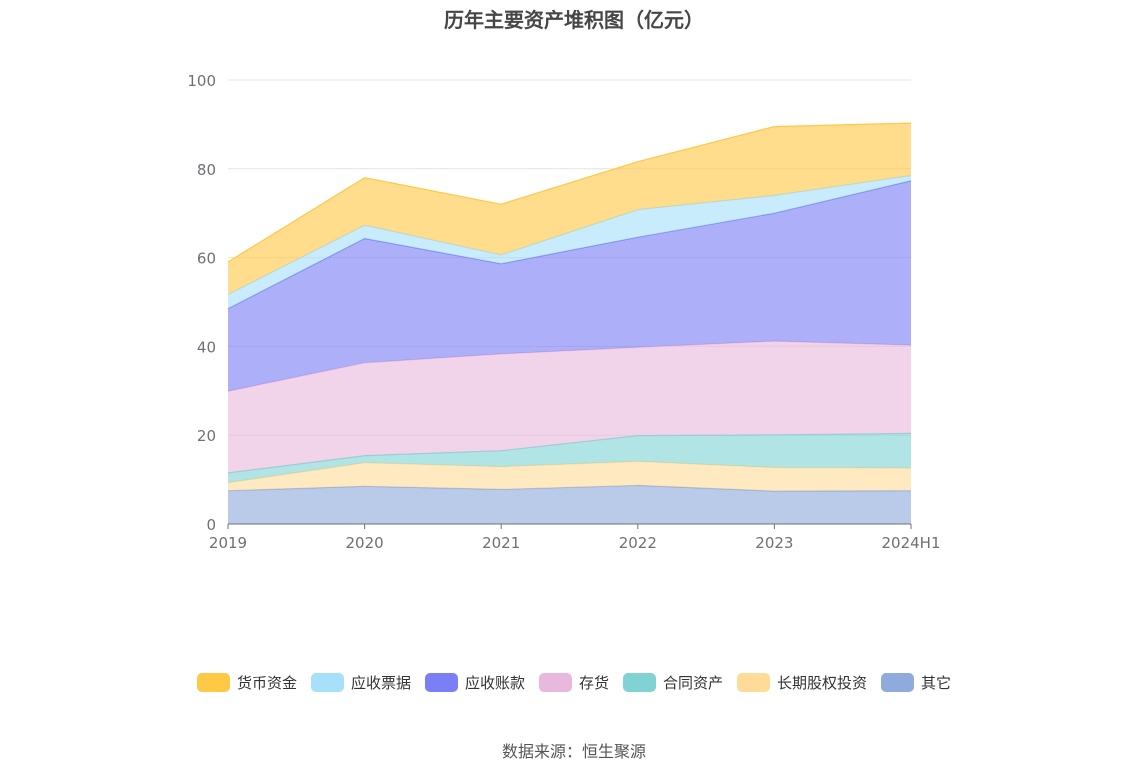 The width and height of the screenshot is (1148, 776). What do you see at coordinates (211, 525) in the screenshot?
I see `y-tick-label: 0` at bounding box center [211, 525].